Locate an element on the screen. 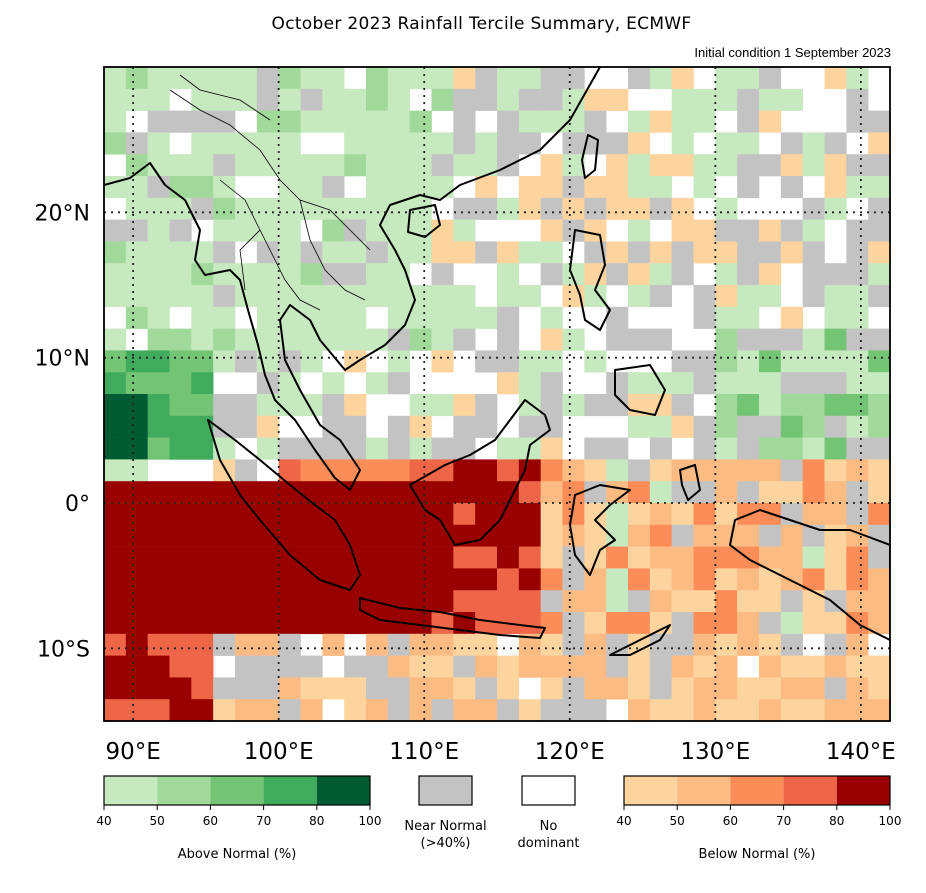 The width and height of the screenshot is (926, 893). near-normal-label-2: (>40%) is located at coordinates (446, 843).